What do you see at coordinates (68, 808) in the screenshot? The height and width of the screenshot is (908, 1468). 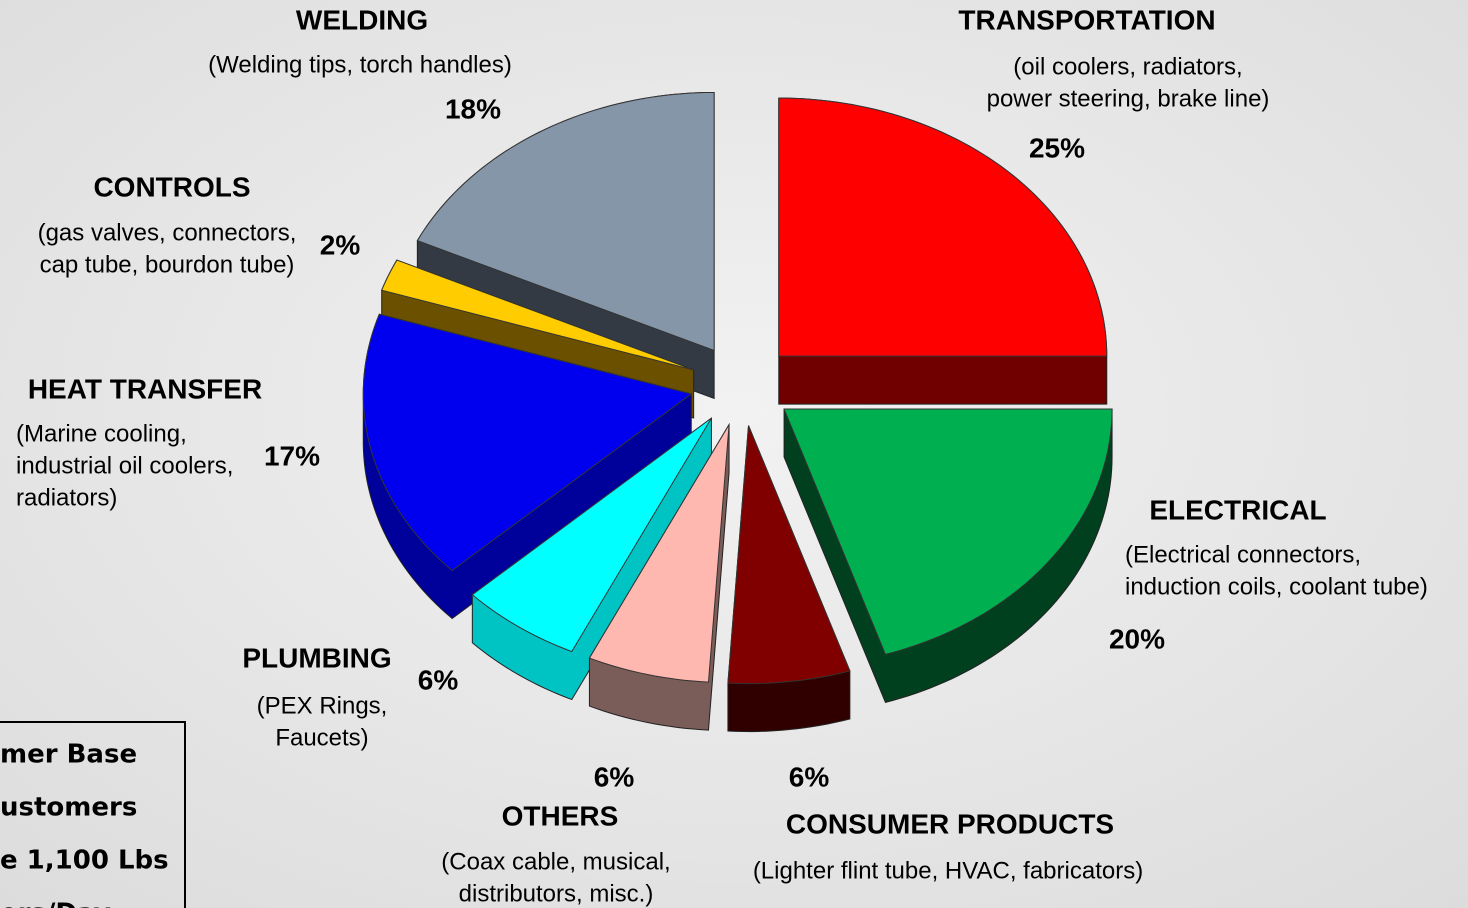 I see `note-line: ustomers` at bounding box center [68, 808].